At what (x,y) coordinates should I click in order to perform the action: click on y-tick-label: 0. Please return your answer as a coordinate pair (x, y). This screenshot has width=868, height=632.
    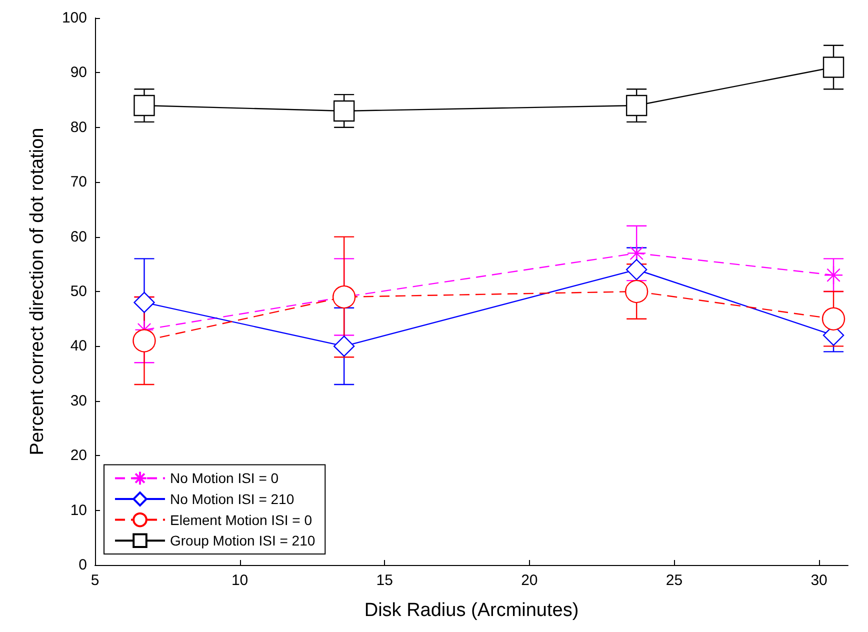
    Looking at the image, I should click on (82, 565).